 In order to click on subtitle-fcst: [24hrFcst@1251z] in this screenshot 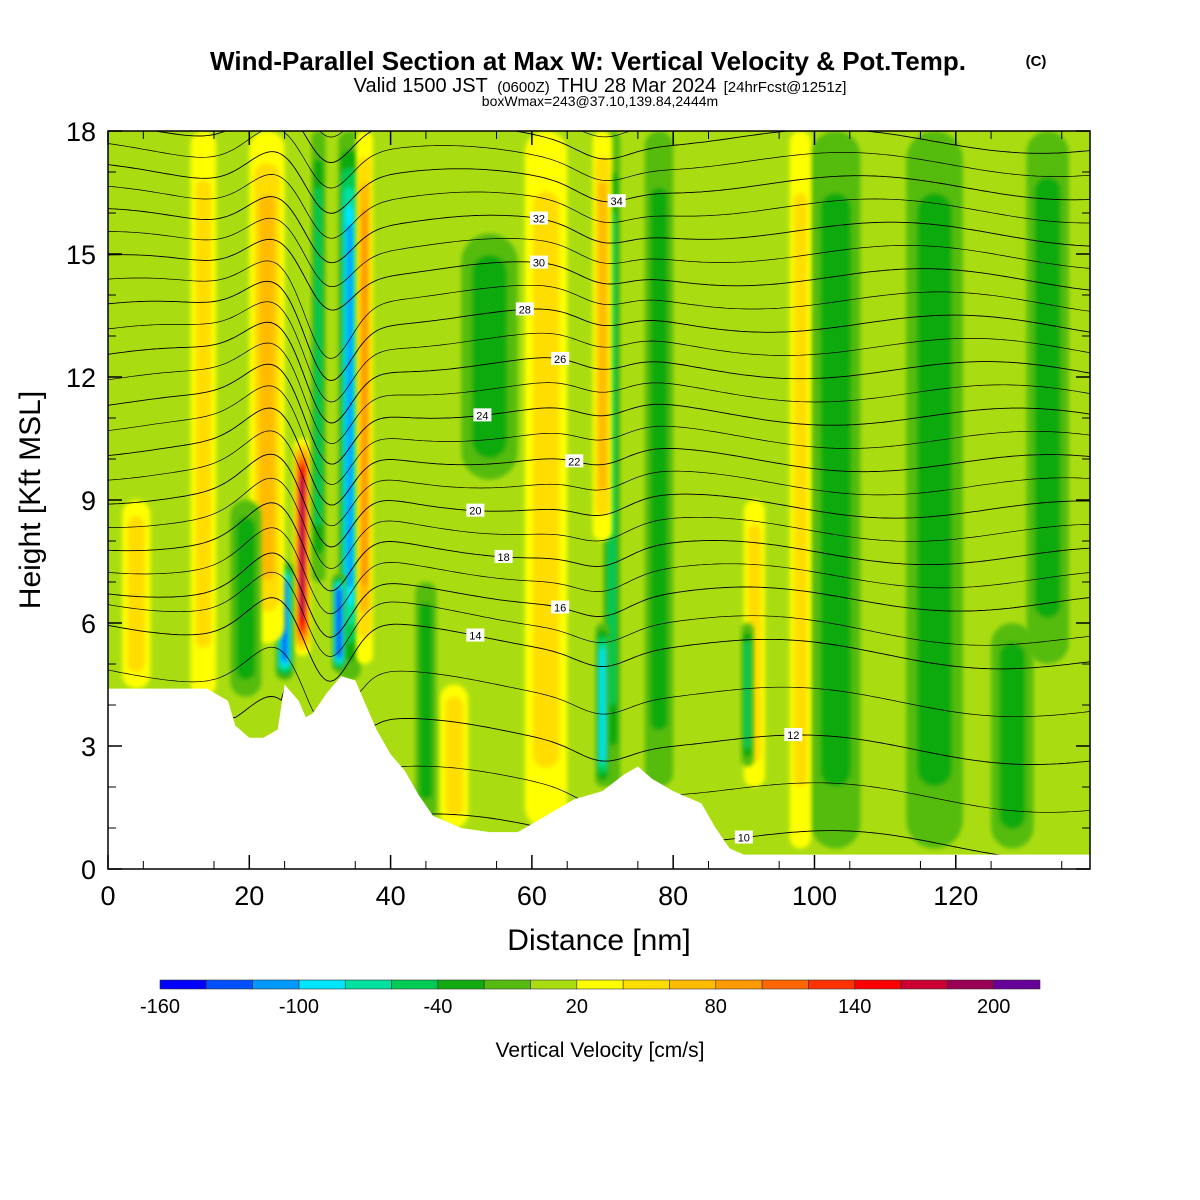, I will do `click(785, 87)`.